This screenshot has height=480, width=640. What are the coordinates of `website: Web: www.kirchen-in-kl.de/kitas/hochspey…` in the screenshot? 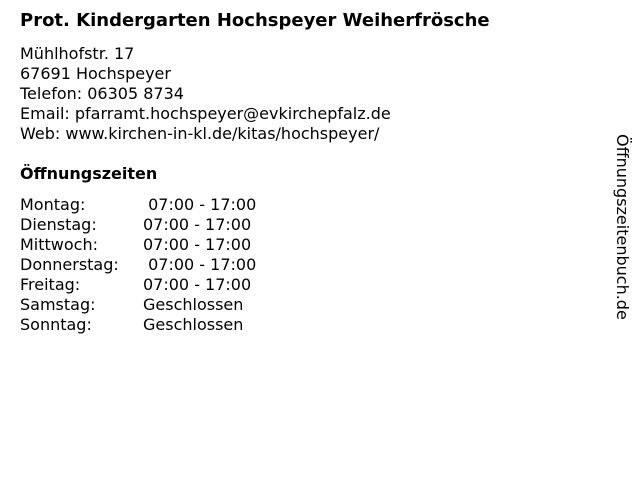 It's located at (200, 133).